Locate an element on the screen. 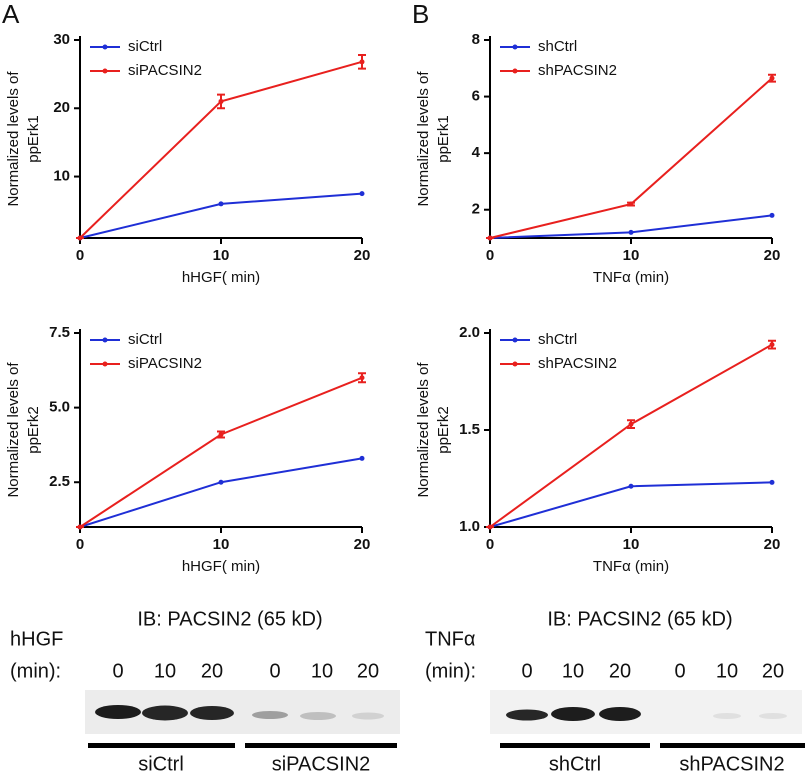 Image resolution: width=812 pixels, height=777 pixels. y-tick-label: 2 is located at coordinates (476, 209).